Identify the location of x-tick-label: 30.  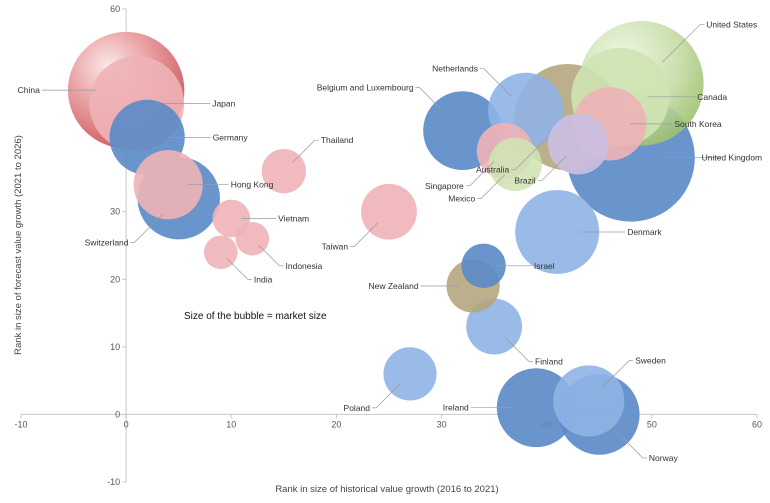
(442, 424).